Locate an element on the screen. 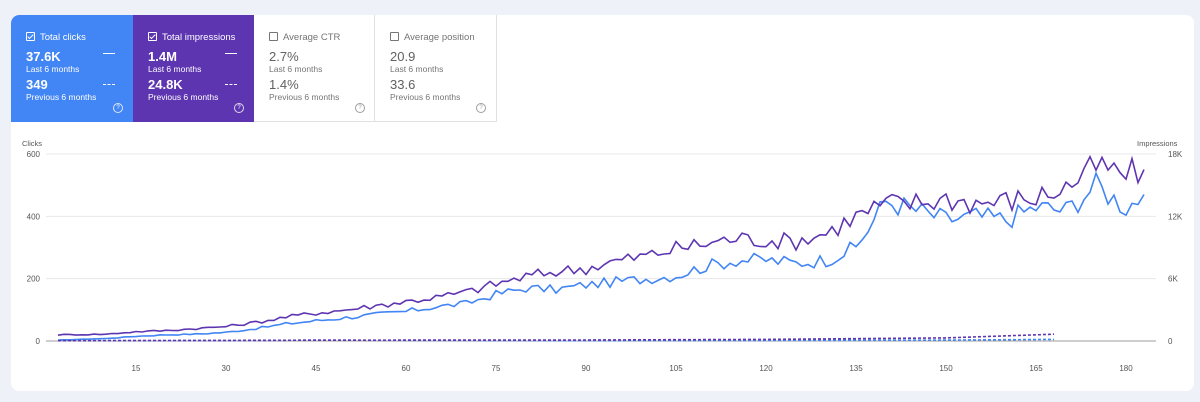  metric-header: Total impressions is located at coordinates (201, 36).